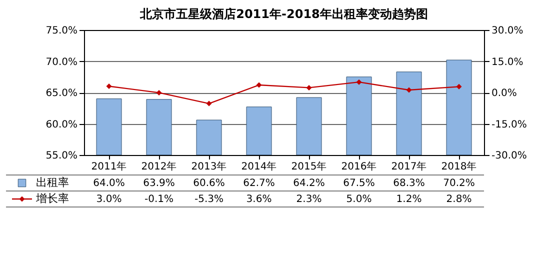 The width and height of the screenshot is (550, 260). I want to click on y2-tick-label: 30.0%, so click(508, 31).